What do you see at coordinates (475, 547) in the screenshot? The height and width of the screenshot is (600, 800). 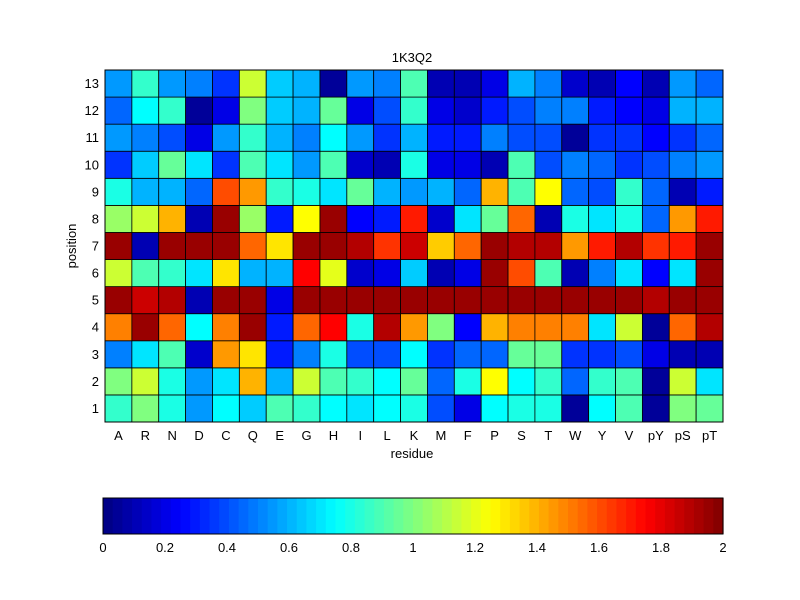 I see `colorbar-tick-label: 1.2` at bounding box center [475, 547].